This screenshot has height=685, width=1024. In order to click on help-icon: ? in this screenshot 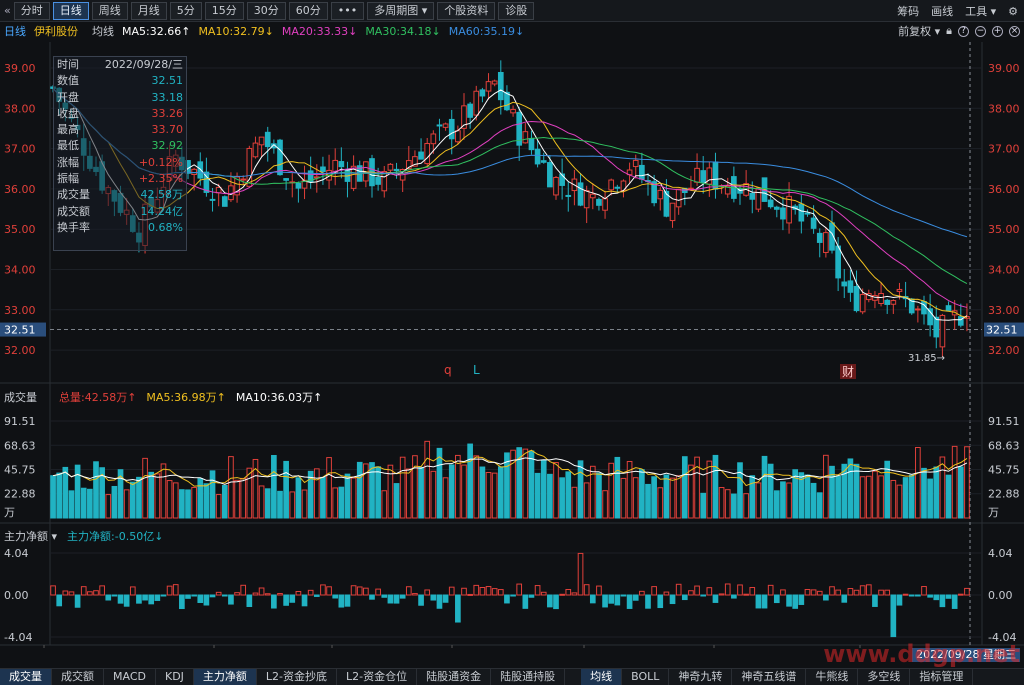, I will do `click(963, 31)`.